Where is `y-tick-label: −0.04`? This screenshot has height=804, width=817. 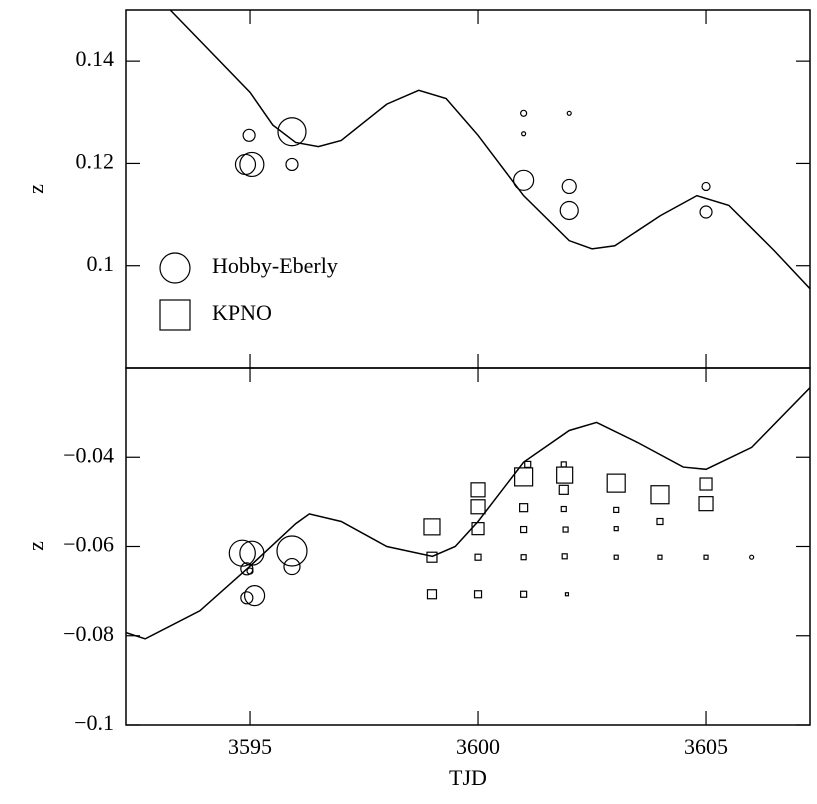 y-tick-label: −0.04 is located at coordinates (88, 454).